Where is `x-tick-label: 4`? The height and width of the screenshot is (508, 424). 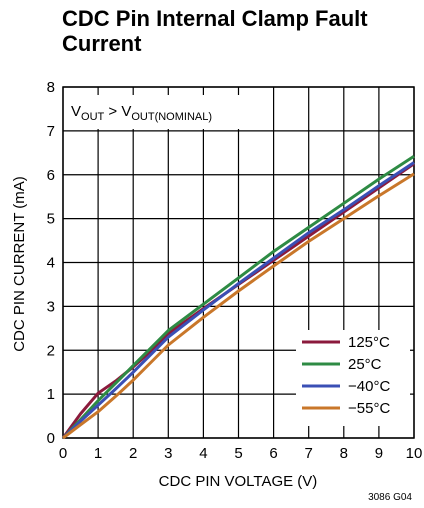 x-tick-label: 4 is located at coordinates (203, 453).